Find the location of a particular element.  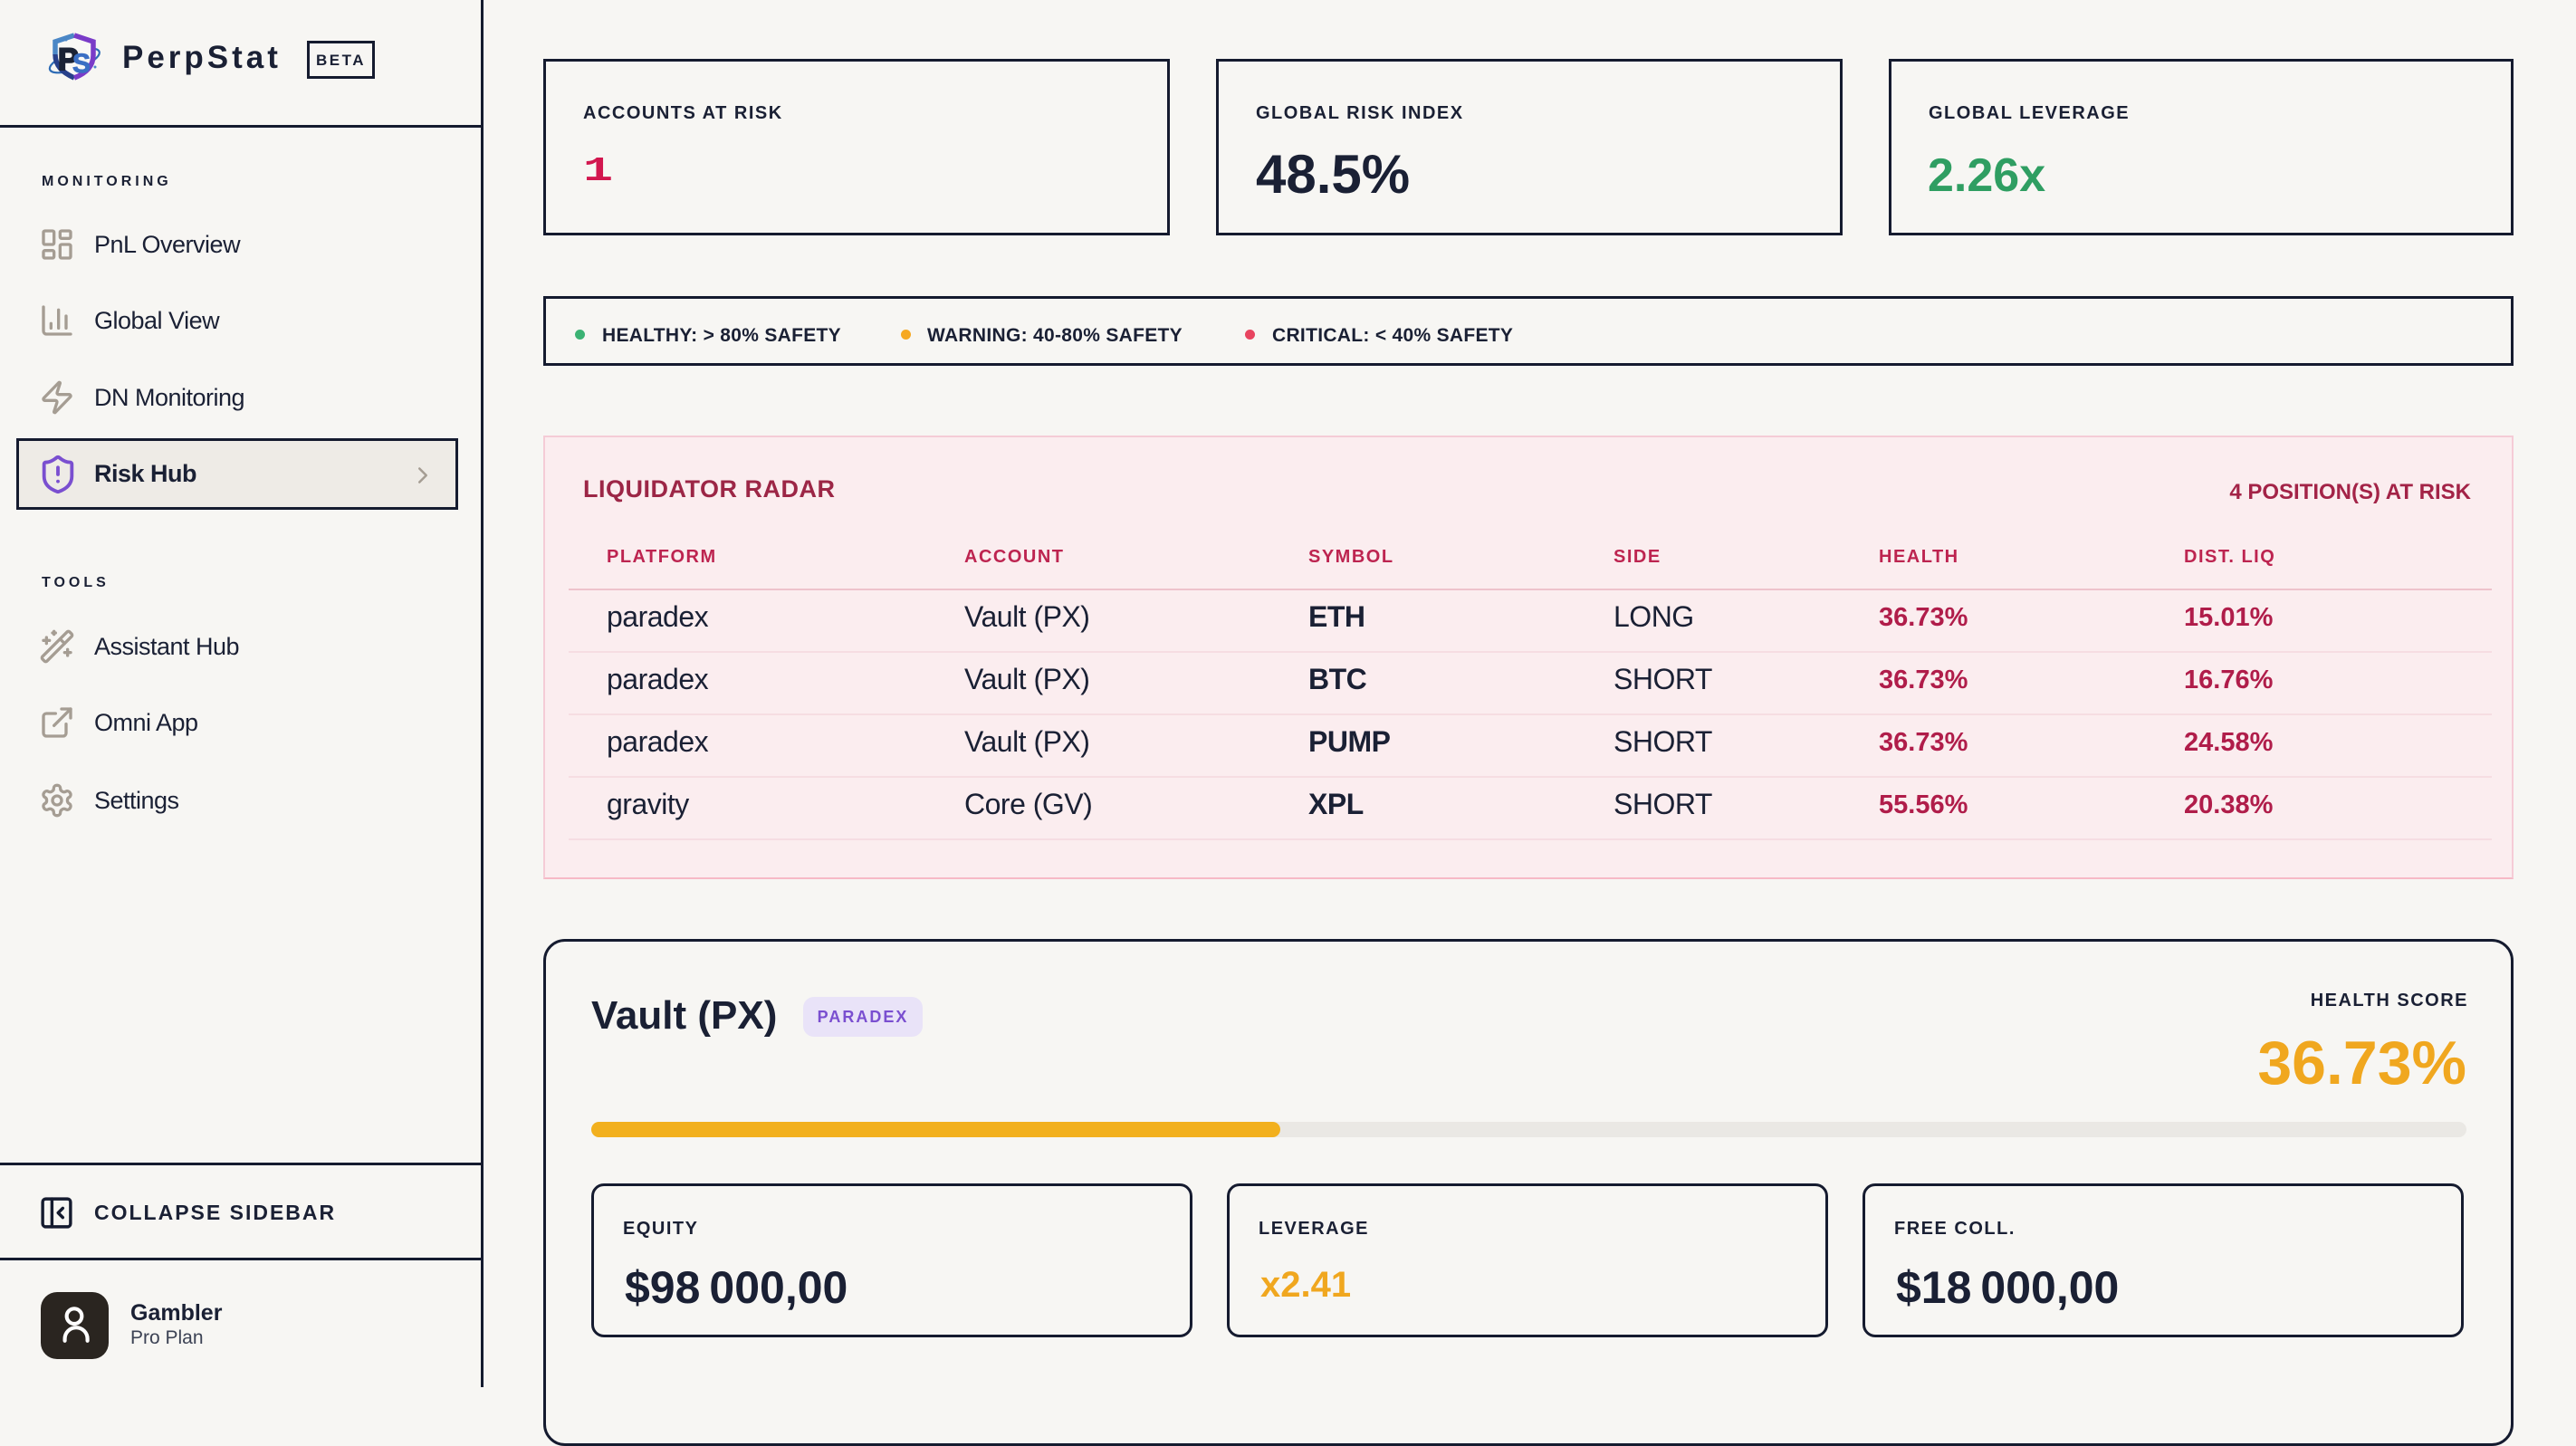

svg-text: S is located at coordinates (81, 64).